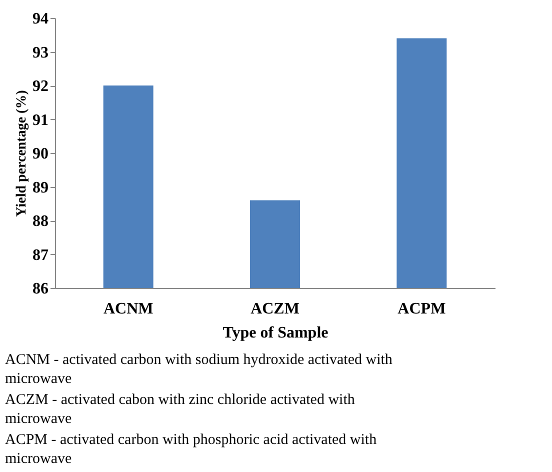 Image resolution: width=552 pixels, height=472 pixels. Describe the element at coordinates (275, 333) in the screenshot. I see `x-axis-title: Type of Sample` at that location.